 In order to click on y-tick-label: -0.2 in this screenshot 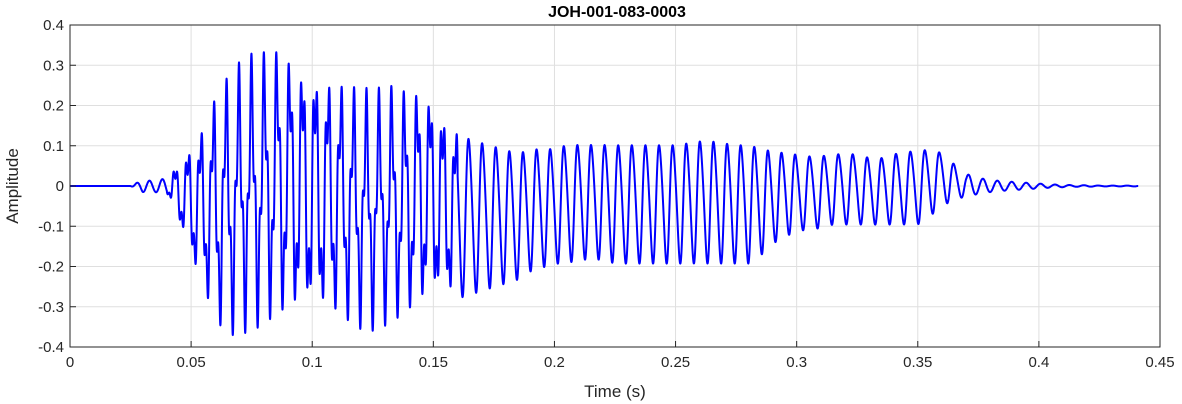, I will do `click(51, 267)`.